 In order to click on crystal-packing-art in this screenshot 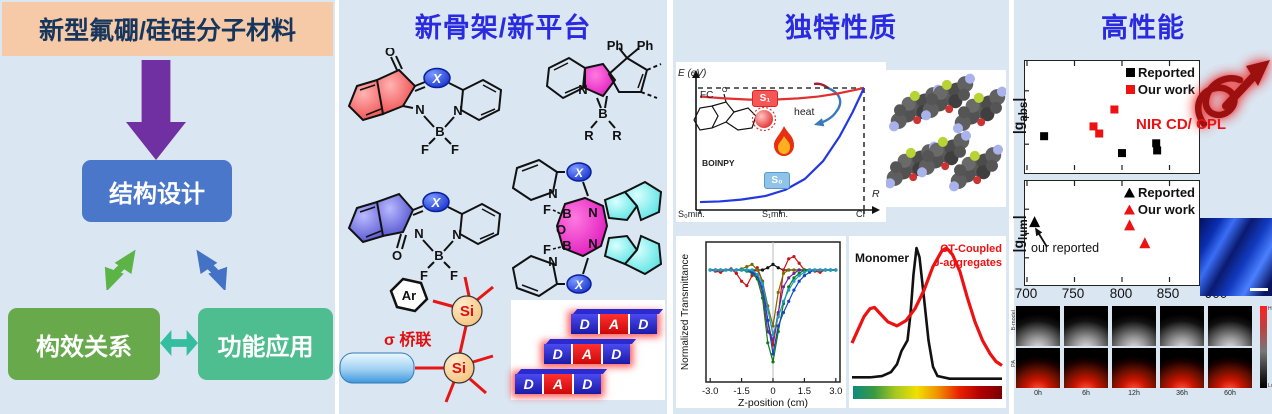, I will do `click(946, 132)`.